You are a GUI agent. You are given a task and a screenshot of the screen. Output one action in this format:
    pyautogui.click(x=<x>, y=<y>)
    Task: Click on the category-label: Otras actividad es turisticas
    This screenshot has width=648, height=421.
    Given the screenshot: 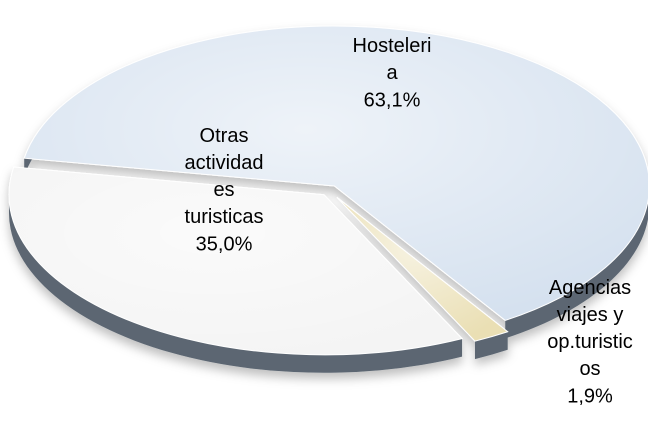 What is the action you would take?
    pyautogui.click(x=224, y=176)
    